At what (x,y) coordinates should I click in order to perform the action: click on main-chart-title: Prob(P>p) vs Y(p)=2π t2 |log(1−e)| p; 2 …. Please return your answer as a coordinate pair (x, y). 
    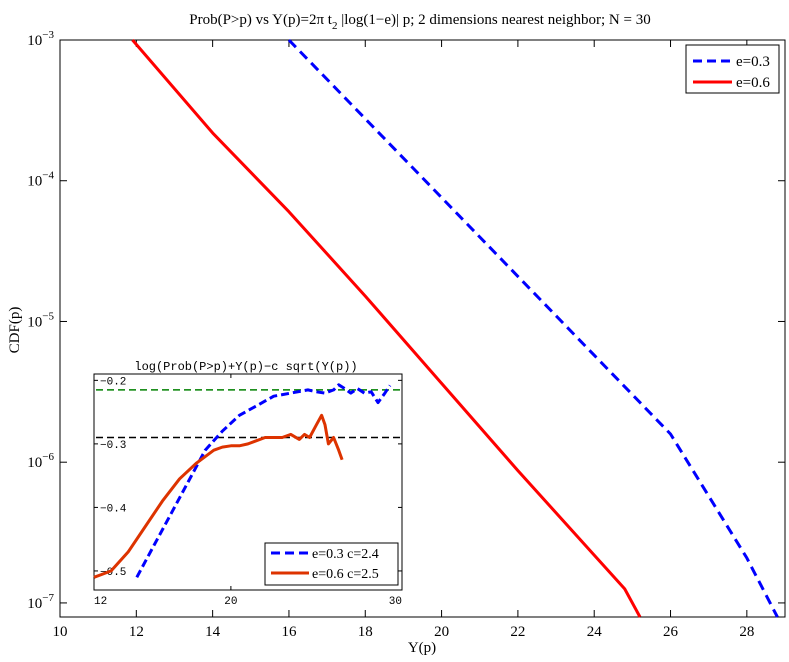
    Looking at the image, I should click on (419, 22).